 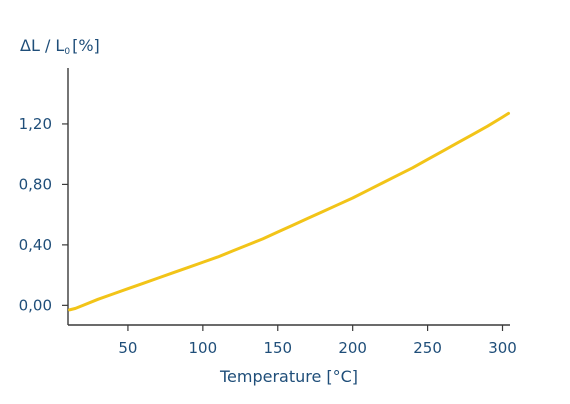 I want to click on y-axis-label-unit: [%], so click(x=86, y=45).